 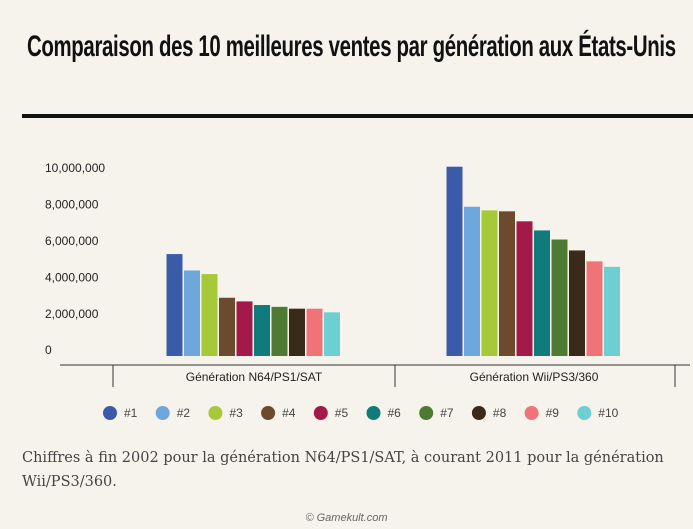 I want to click on y-tick-label: 2,000,000, so click(x=72, y=314).